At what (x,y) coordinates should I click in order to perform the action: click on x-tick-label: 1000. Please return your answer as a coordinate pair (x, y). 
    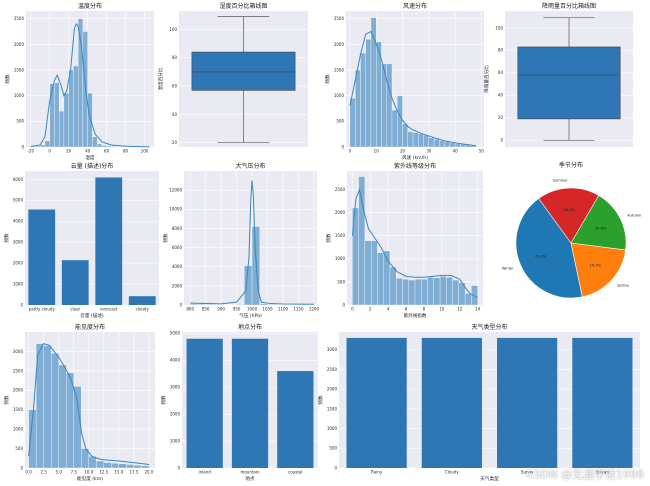
    Looking at the image, I should click on (252, 309).